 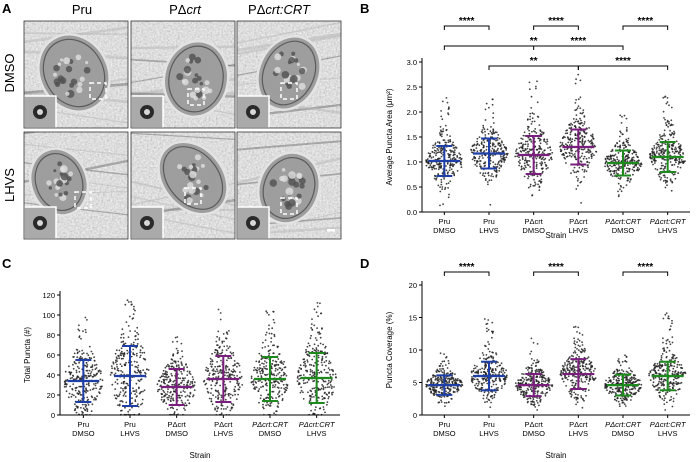 I want to click on significance-bracket: ****, so click(x=645, y=23).